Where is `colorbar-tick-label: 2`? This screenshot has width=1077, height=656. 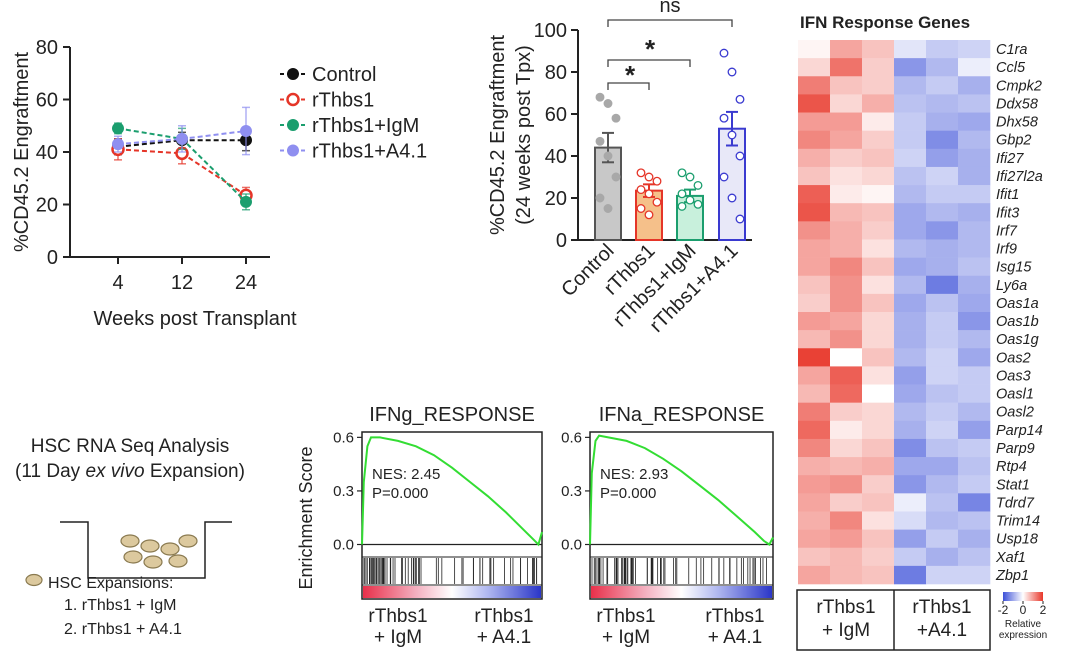
colorbar-tick-label: 2 is located at coordinates (1043, 610).